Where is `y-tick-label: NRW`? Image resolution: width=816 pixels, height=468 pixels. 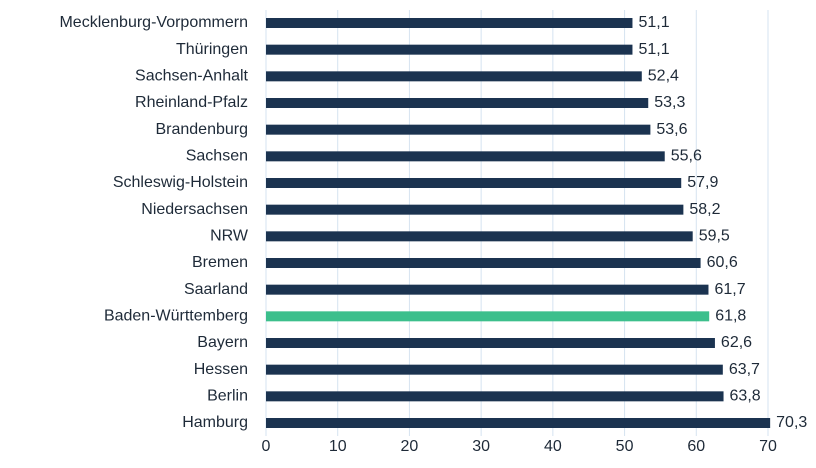
y-tick-label: NRW is located at coordinates (229, 236).